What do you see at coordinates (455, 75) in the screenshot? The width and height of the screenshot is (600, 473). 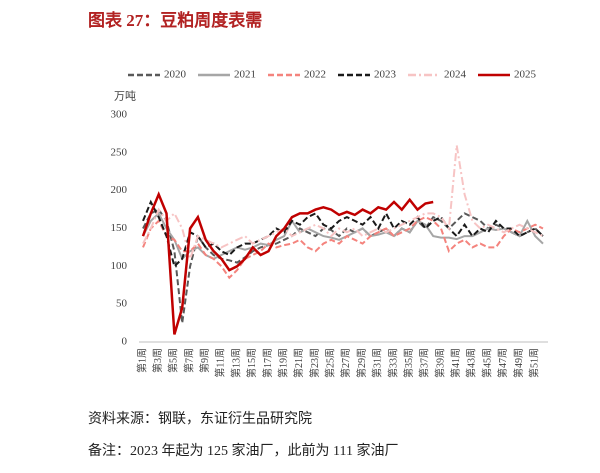 I see `legend-label: 2024` at bounding box center [455, 75].